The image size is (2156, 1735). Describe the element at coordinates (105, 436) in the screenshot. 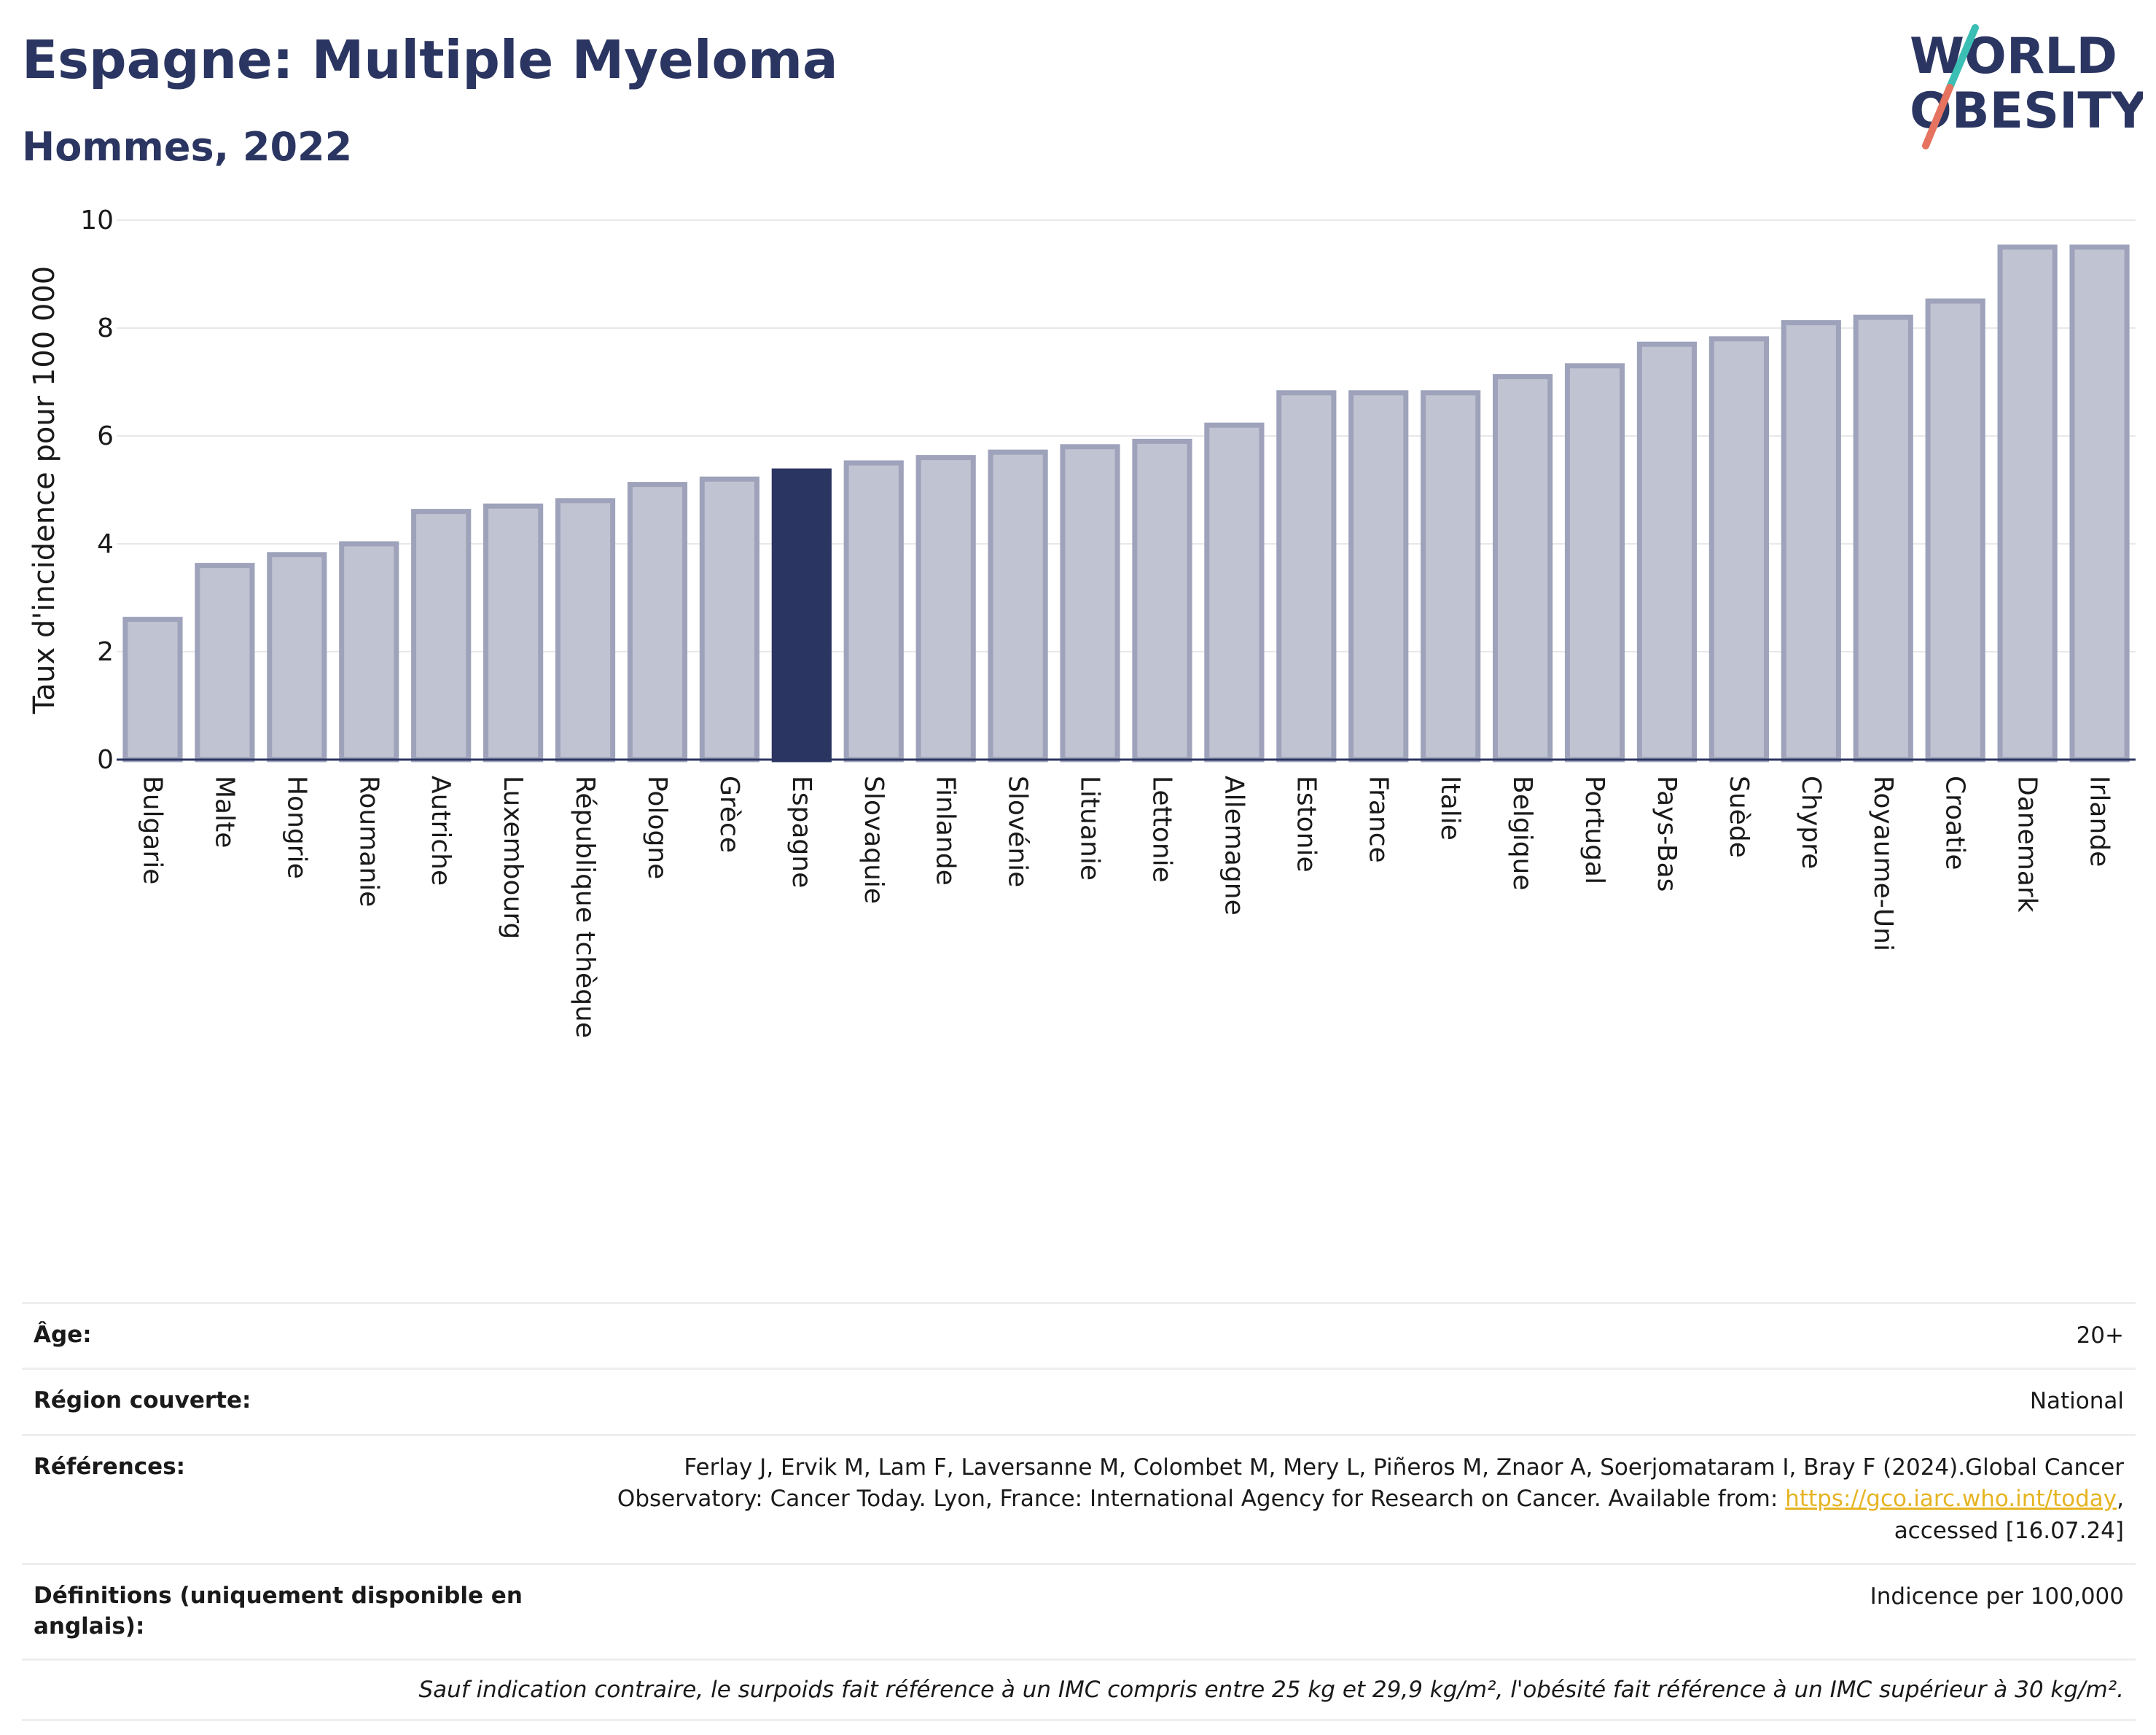

I see `y-tick-label: 6` at that location.